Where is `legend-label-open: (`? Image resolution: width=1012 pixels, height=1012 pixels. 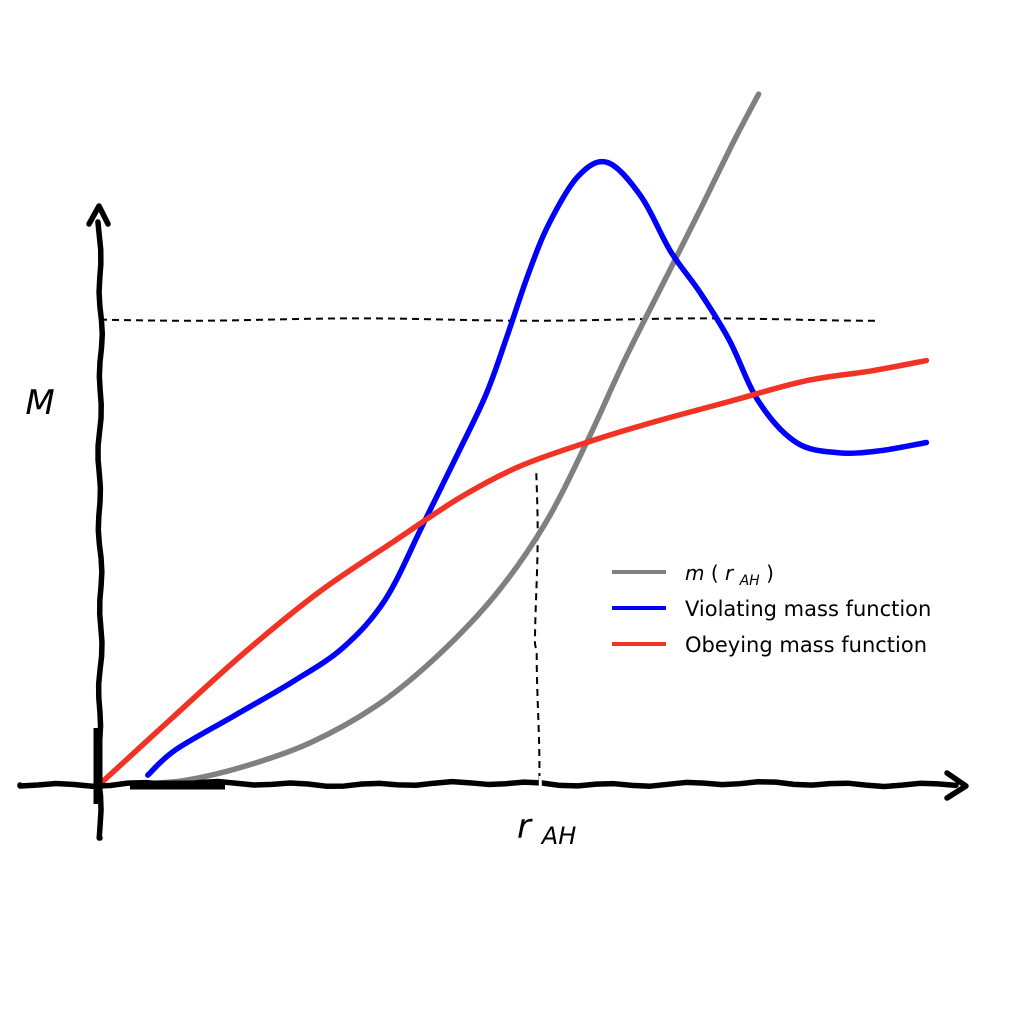
legend-label-open: ( is located at coordinates (715, 573).